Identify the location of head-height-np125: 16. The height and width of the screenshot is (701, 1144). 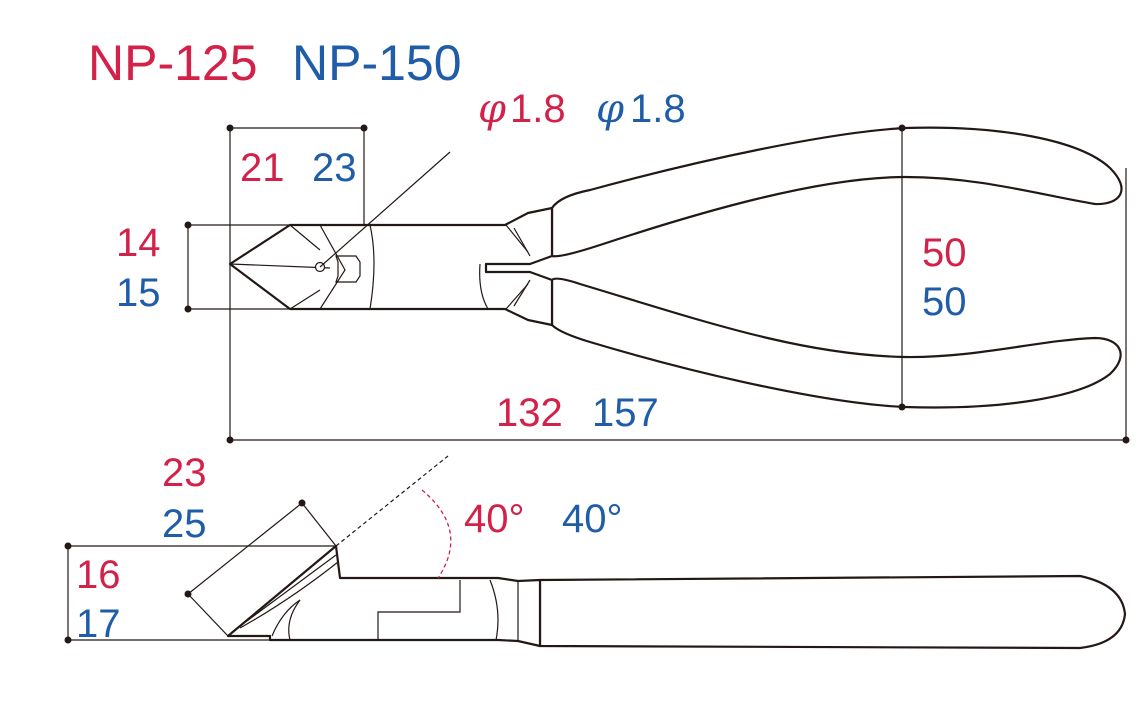
(98, 575).